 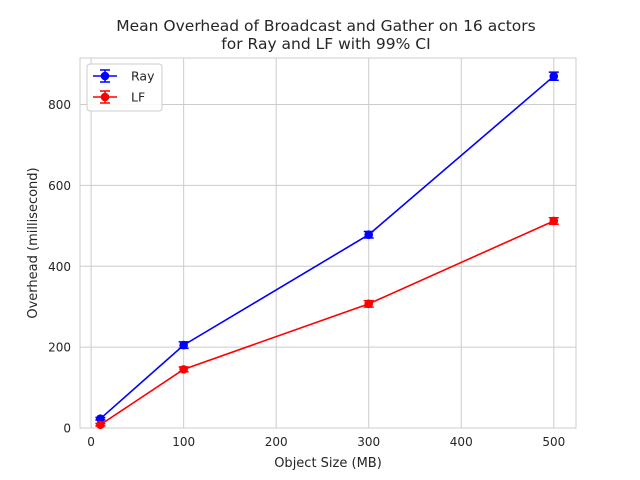 What do you see at coordinates (59, 267) in the screenshot?
I see `y-tick-label: 400` at bounding box center [59, 267].